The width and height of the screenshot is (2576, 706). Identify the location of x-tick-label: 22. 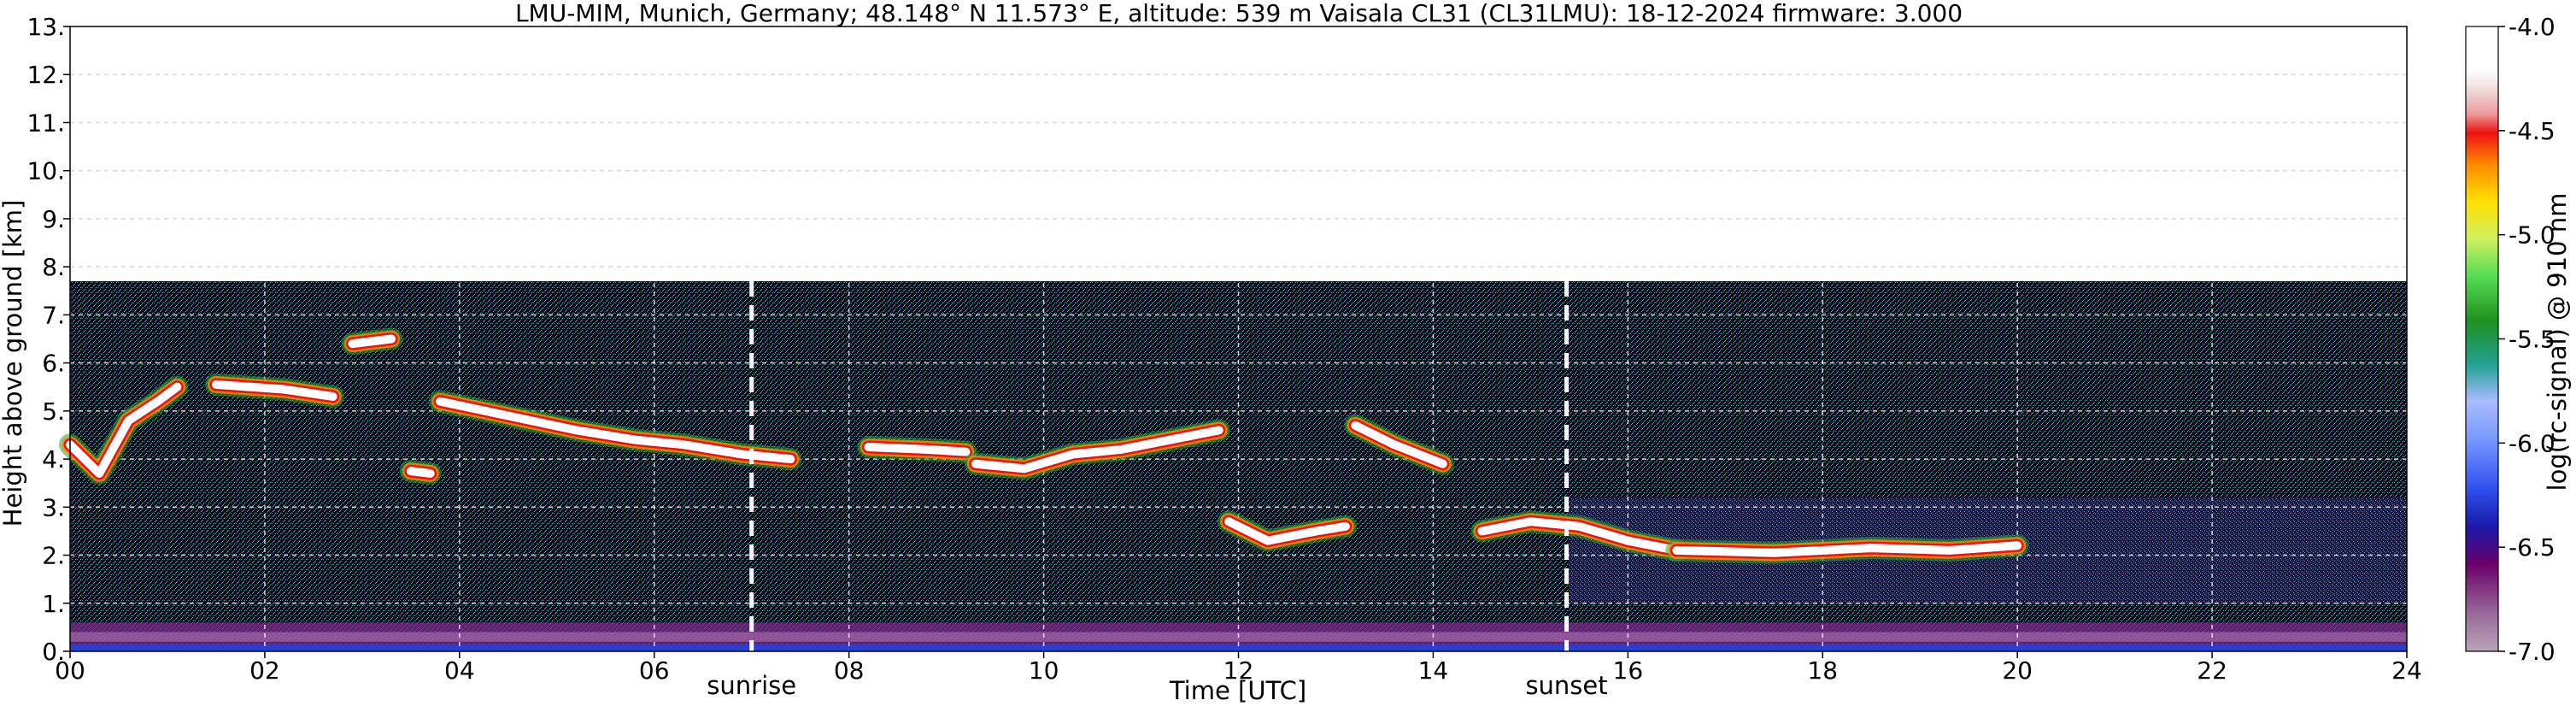
(2212, 670).